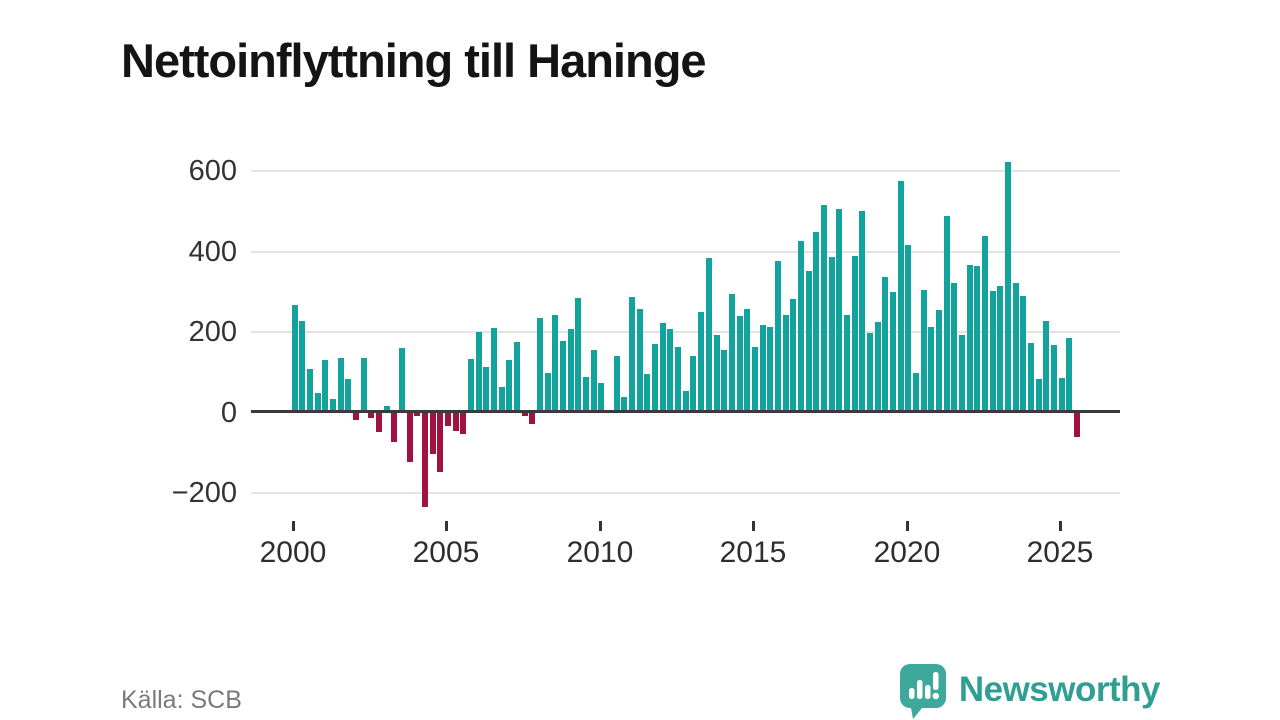 The height and width of the screenshot is (720, 1280). I want to click on x-axis-label: 2020, so click(907, 552).